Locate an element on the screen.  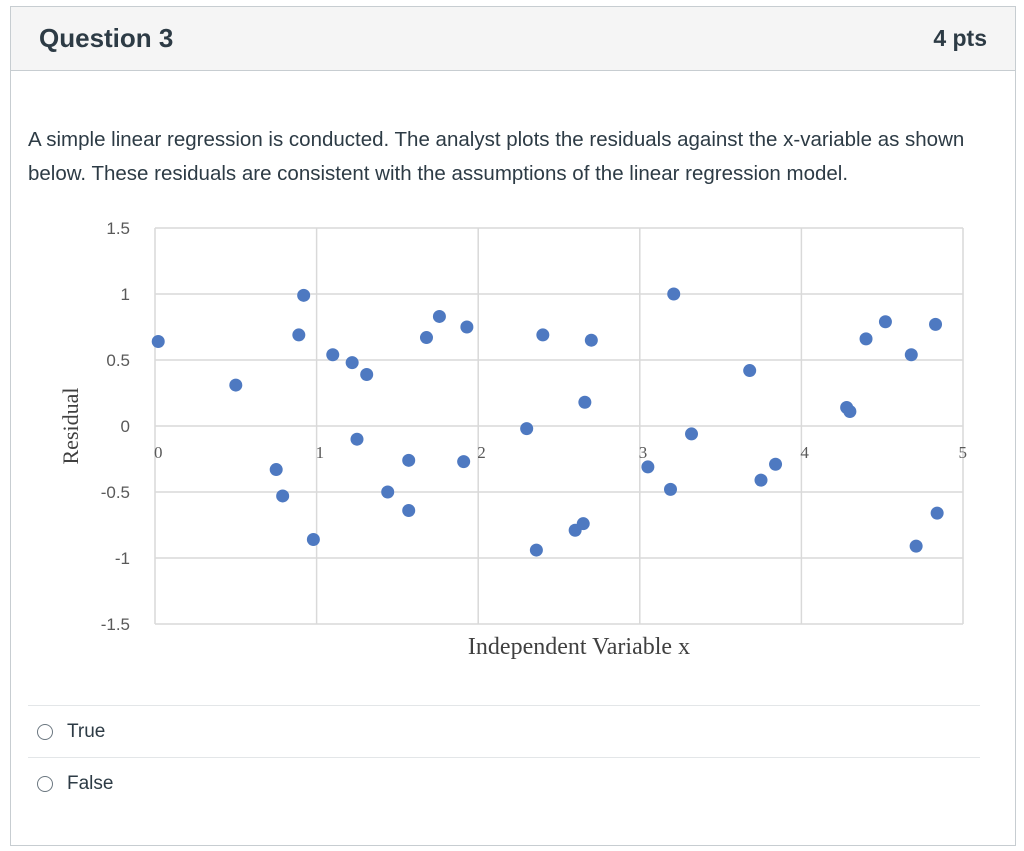
question-points: 4 pts is located at coordinates (960, 38).